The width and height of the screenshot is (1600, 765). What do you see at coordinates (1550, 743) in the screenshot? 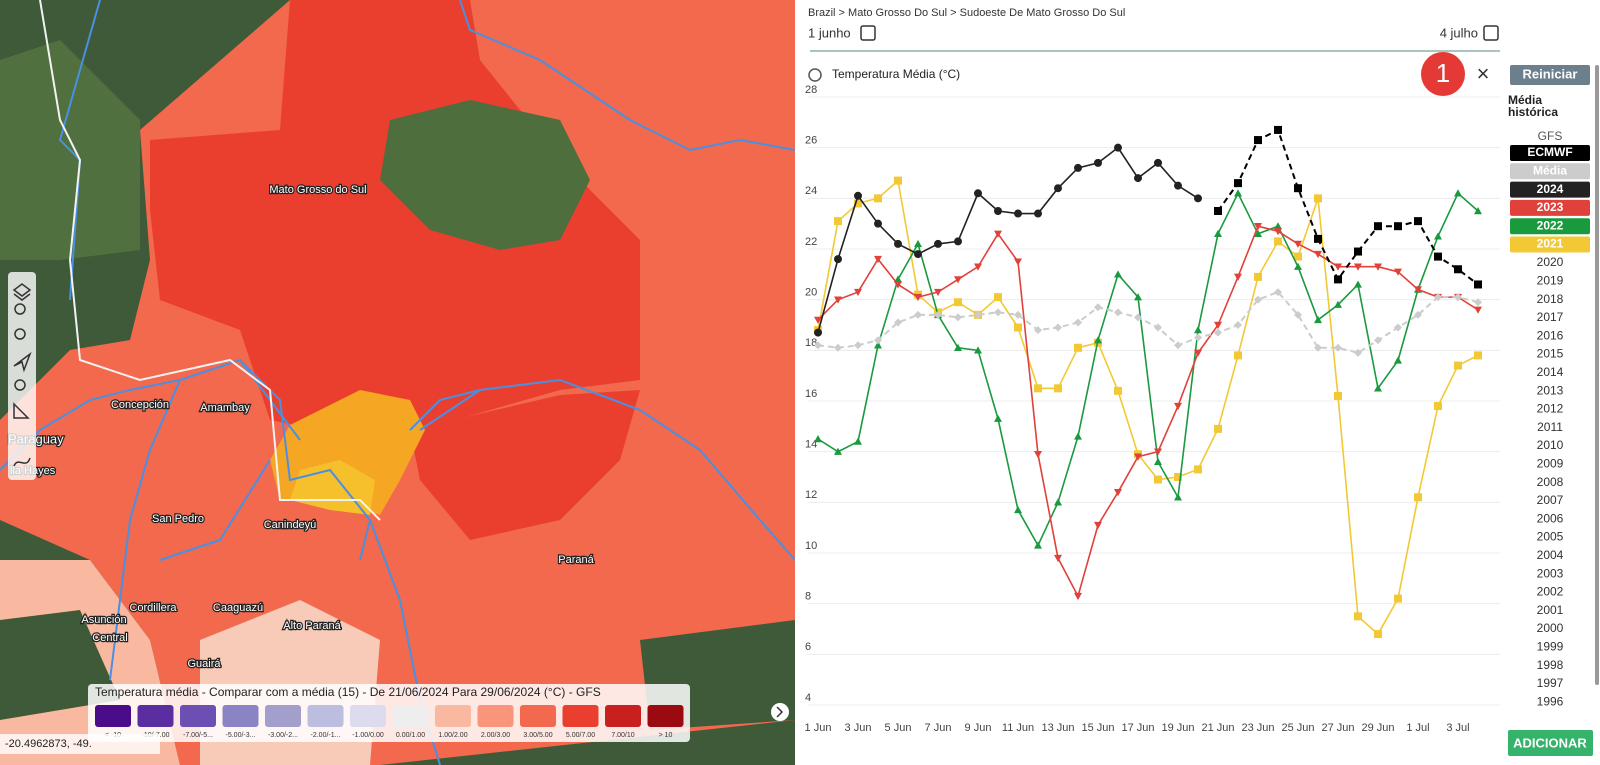
I see `add-button` at bounding box center [1550, 743].